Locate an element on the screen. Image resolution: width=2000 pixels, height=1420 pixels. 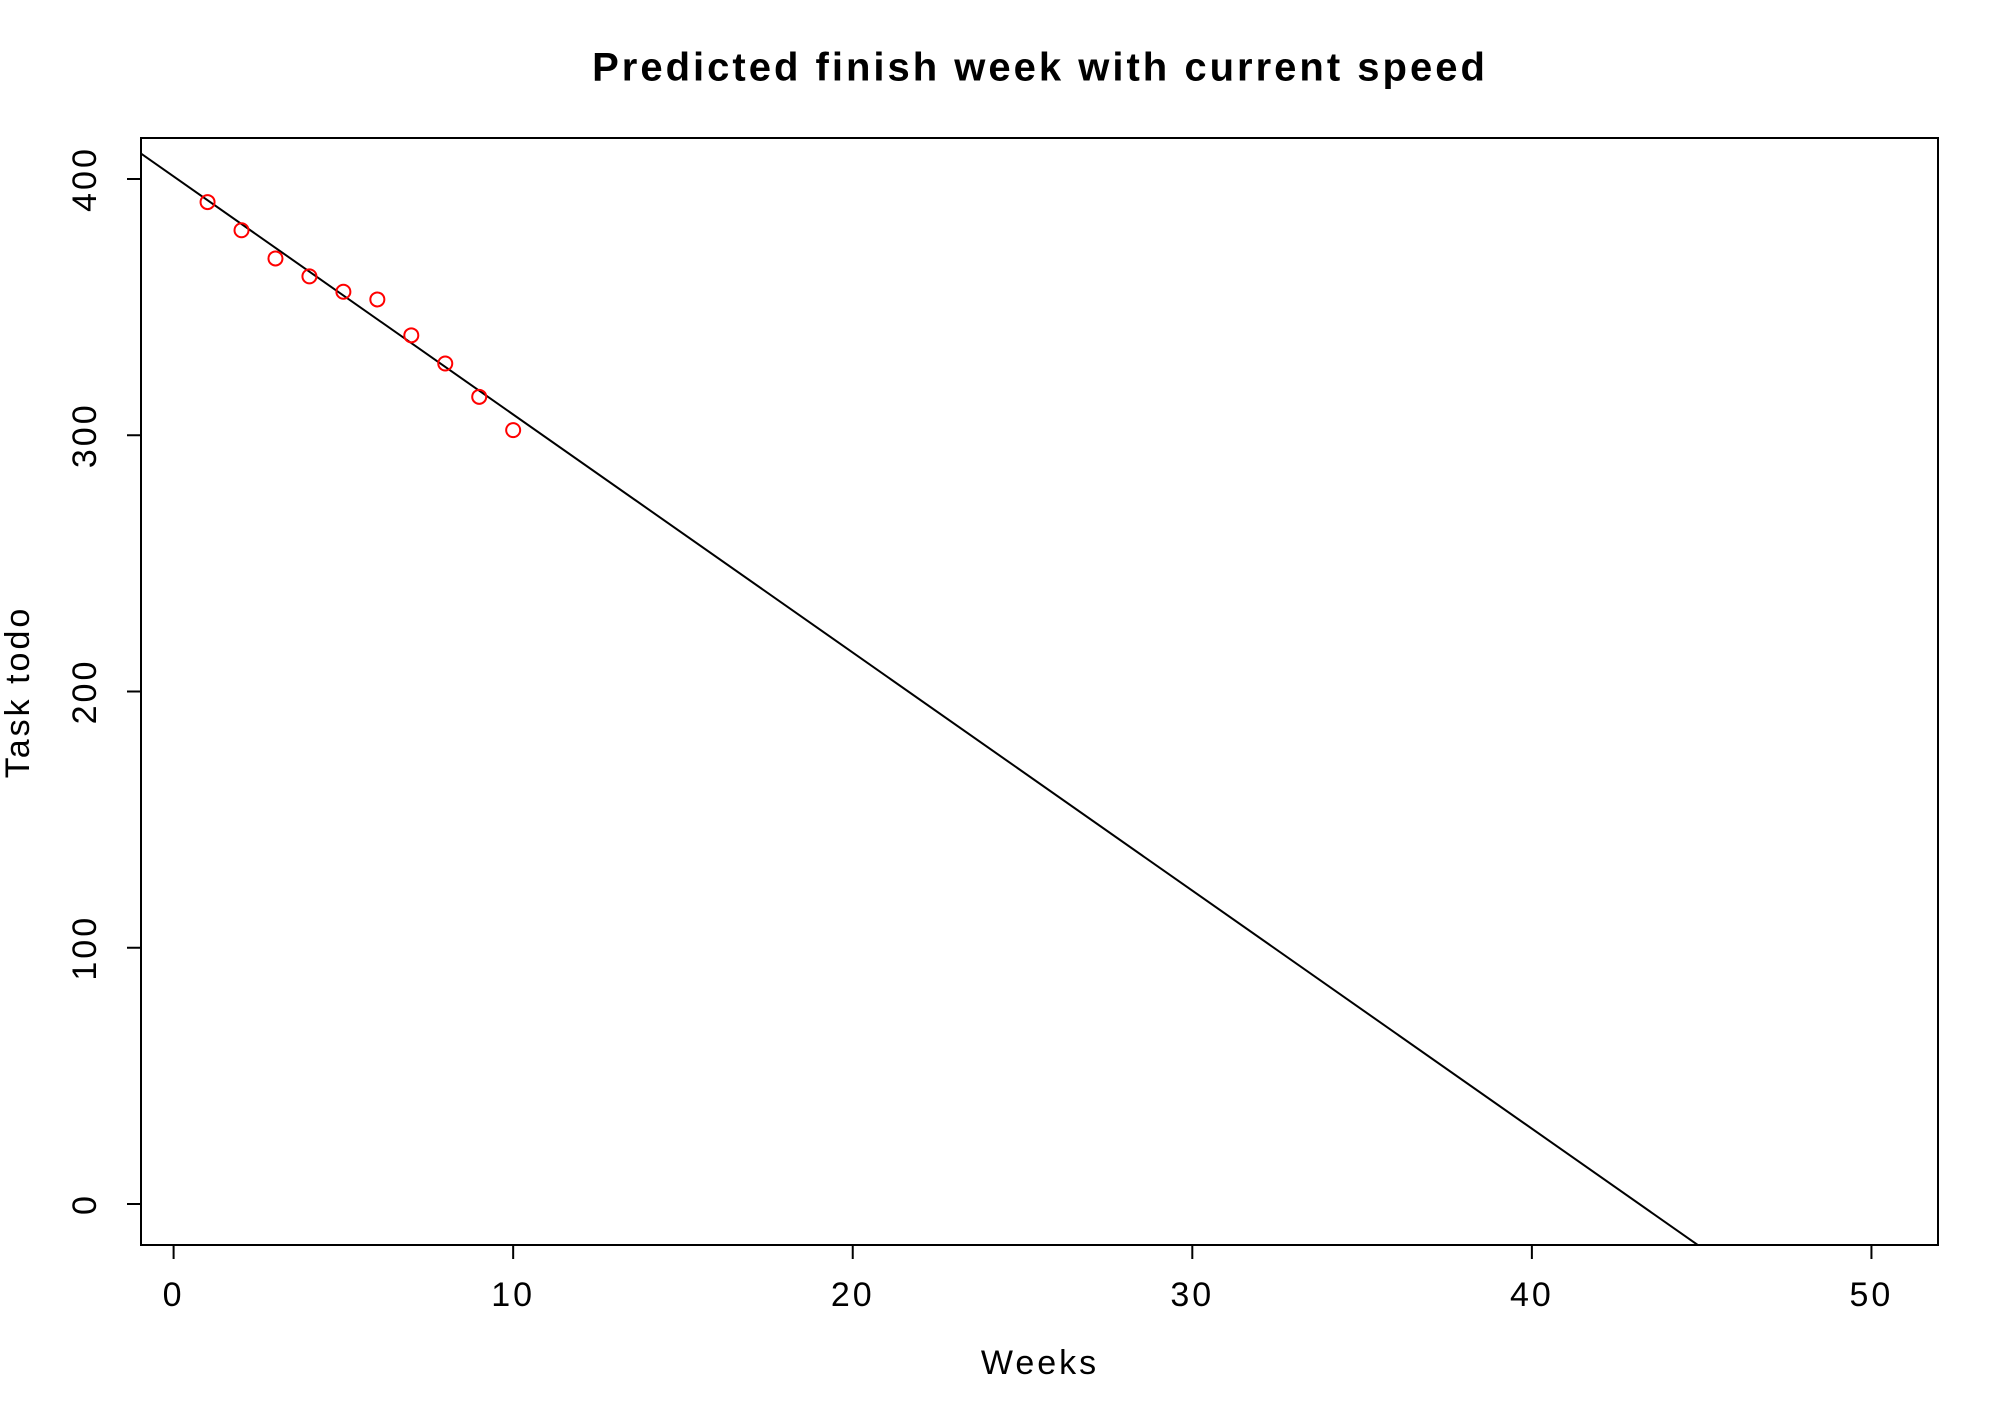
y-tick-label: 300 is located at coordinates (85, 435).